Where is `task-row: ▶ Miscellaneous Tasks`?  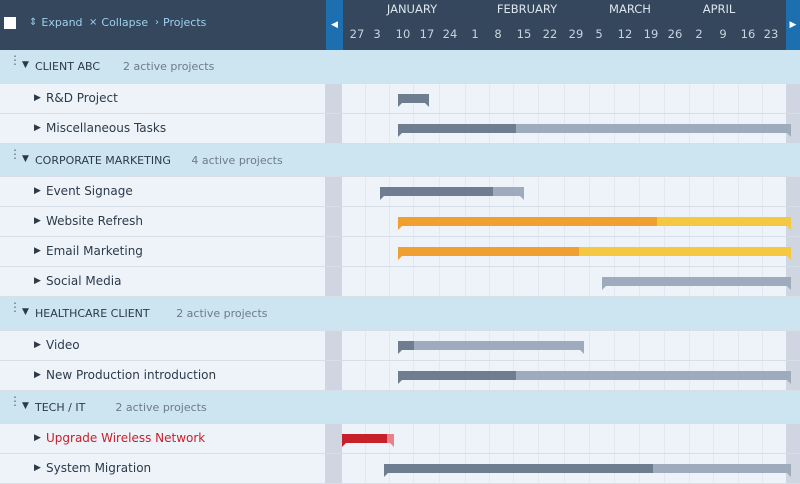 task-row: ▶ Miscellaneous Tasks is located at coordinates (400, 128).